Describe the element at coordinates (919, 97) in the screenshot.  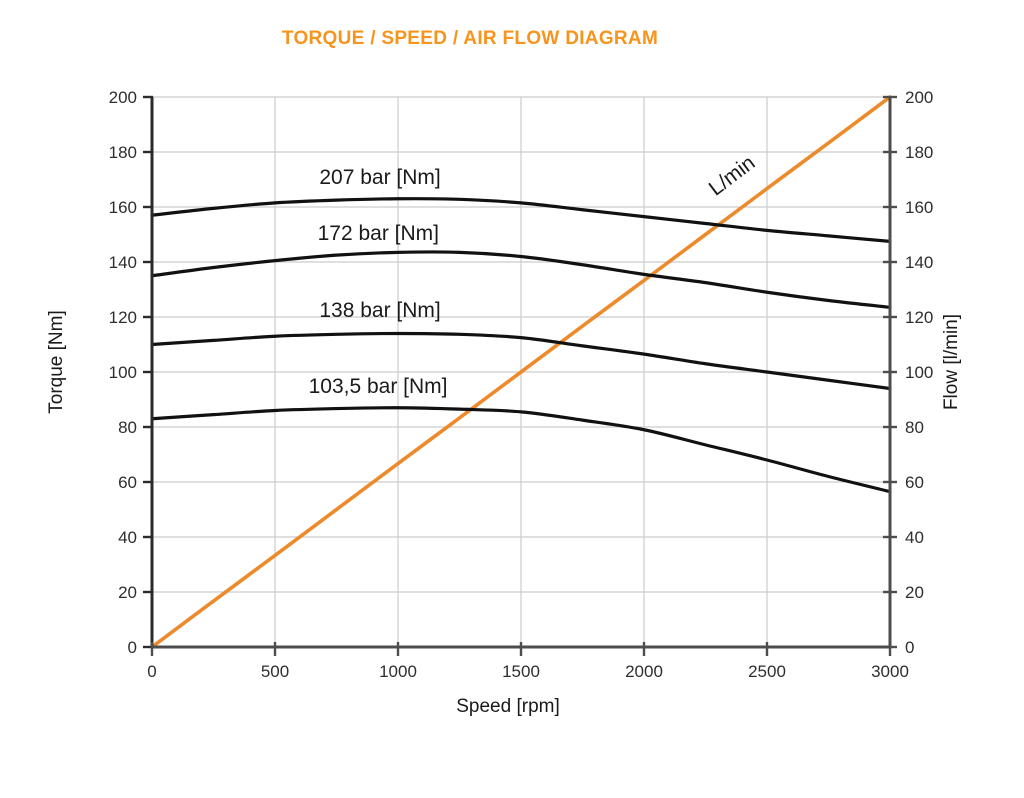
I see `y-tick-label-right: 200` at that location.